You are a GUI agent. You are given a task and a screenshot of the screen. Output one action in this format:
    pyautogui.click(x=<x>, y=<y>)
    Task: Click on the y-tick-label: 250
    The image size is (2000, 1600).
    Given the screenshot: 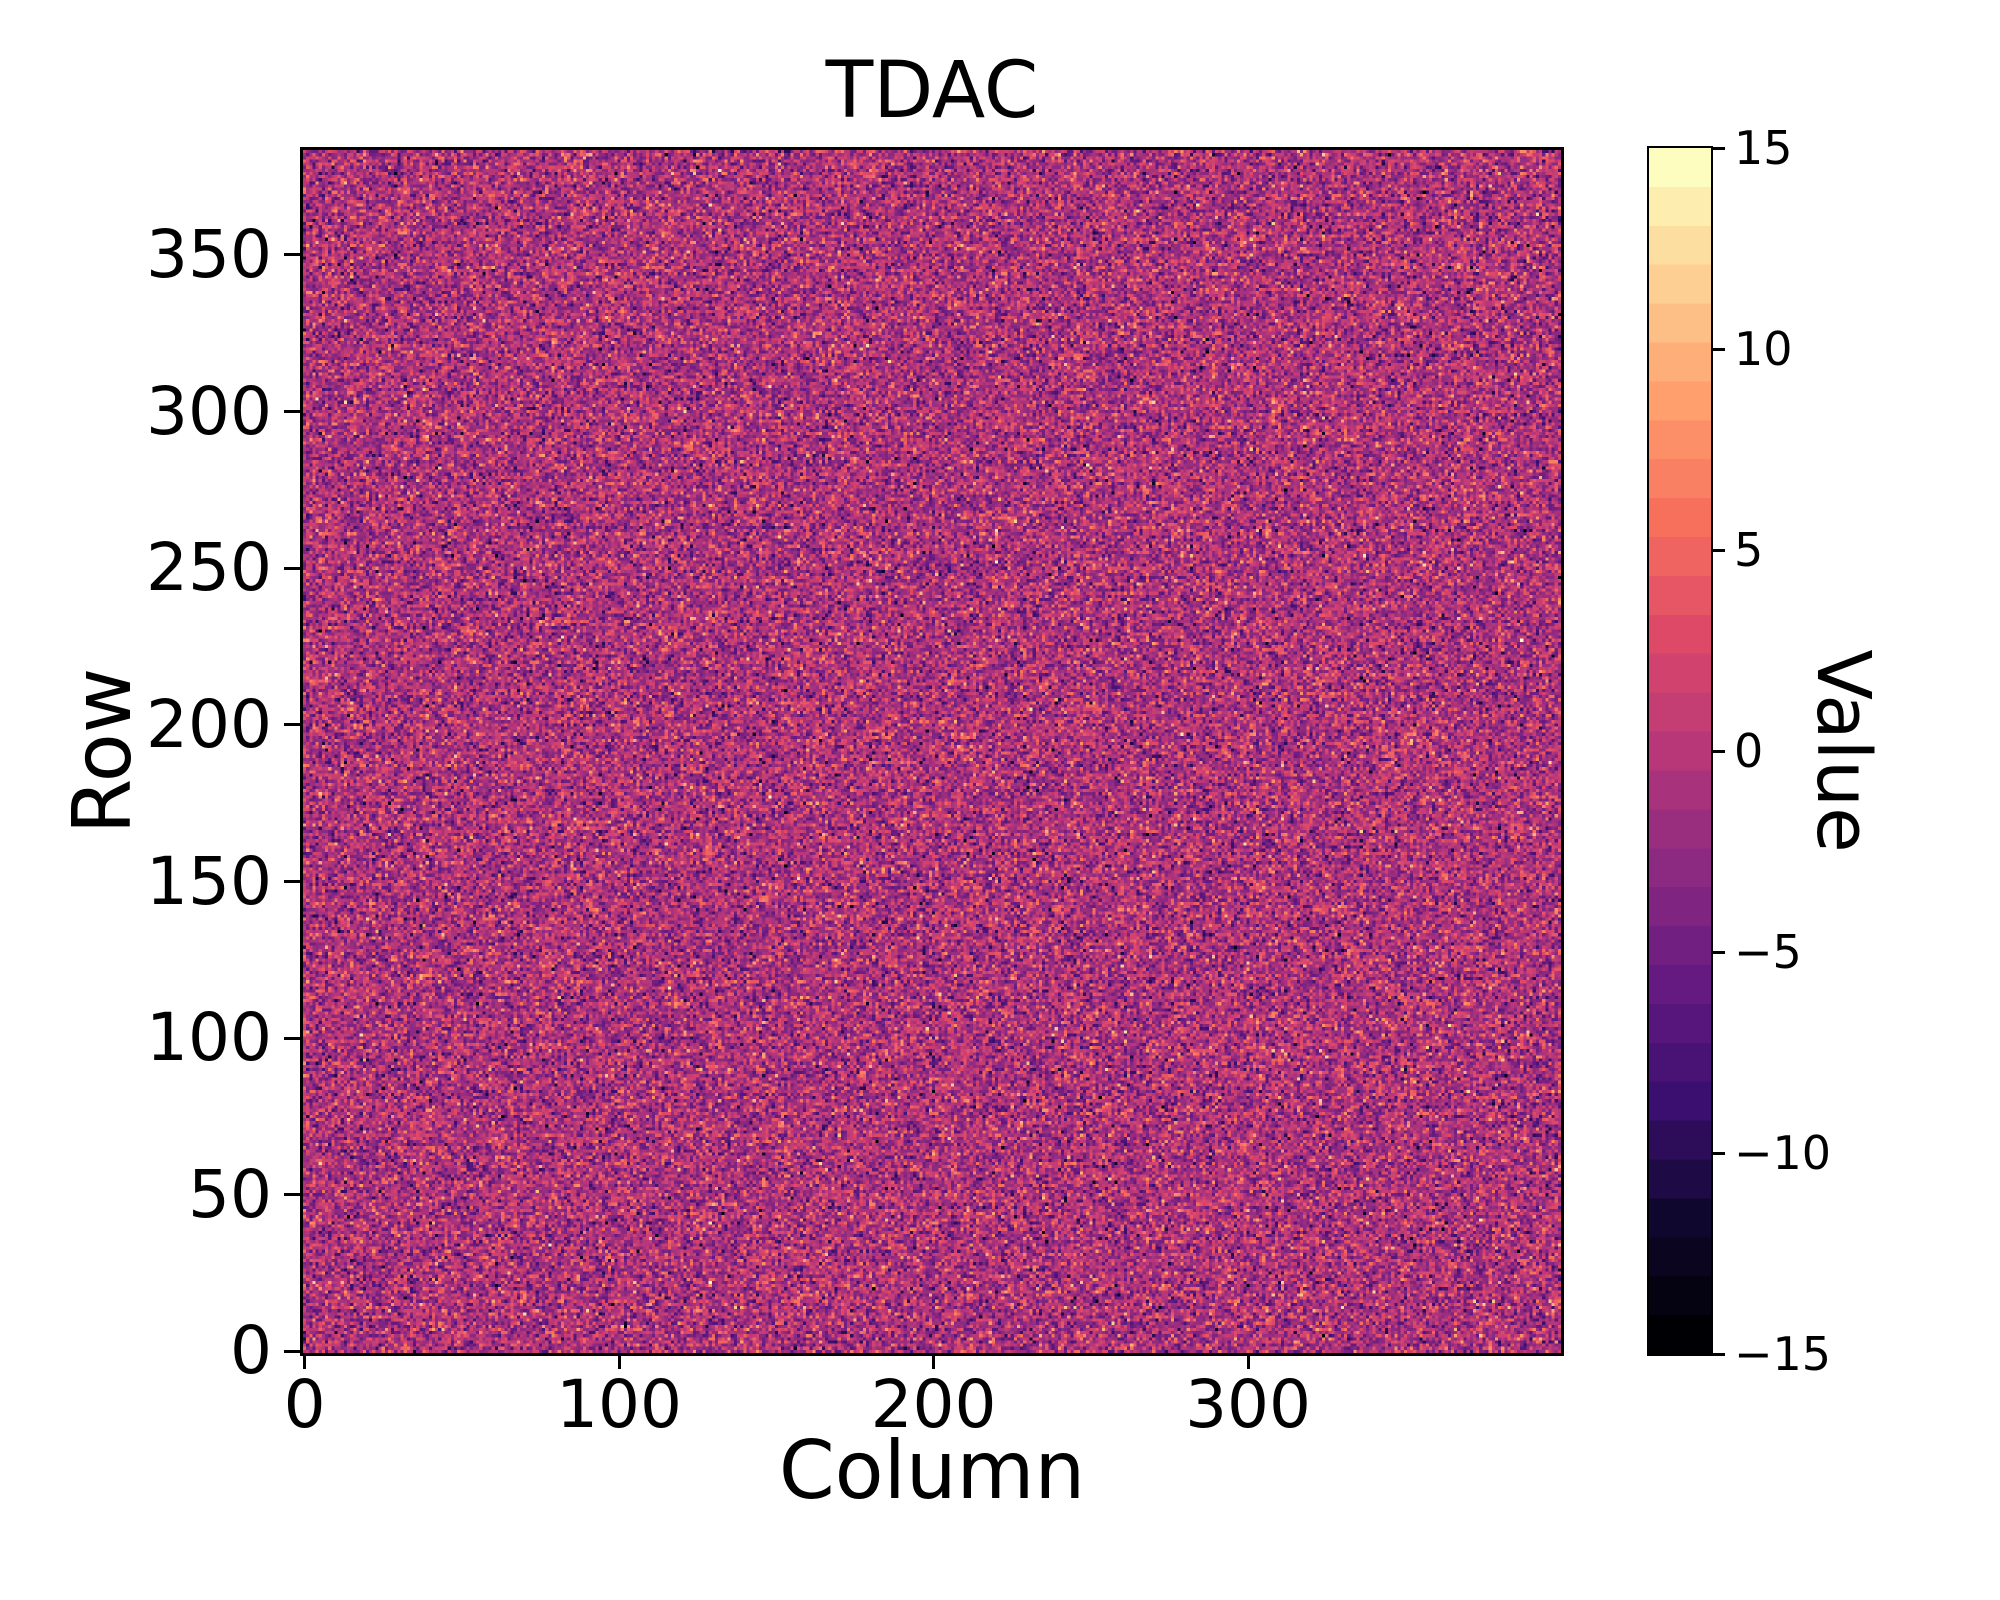 What is the action you would take?
    pyautogui.click(x=209, y=568)
    